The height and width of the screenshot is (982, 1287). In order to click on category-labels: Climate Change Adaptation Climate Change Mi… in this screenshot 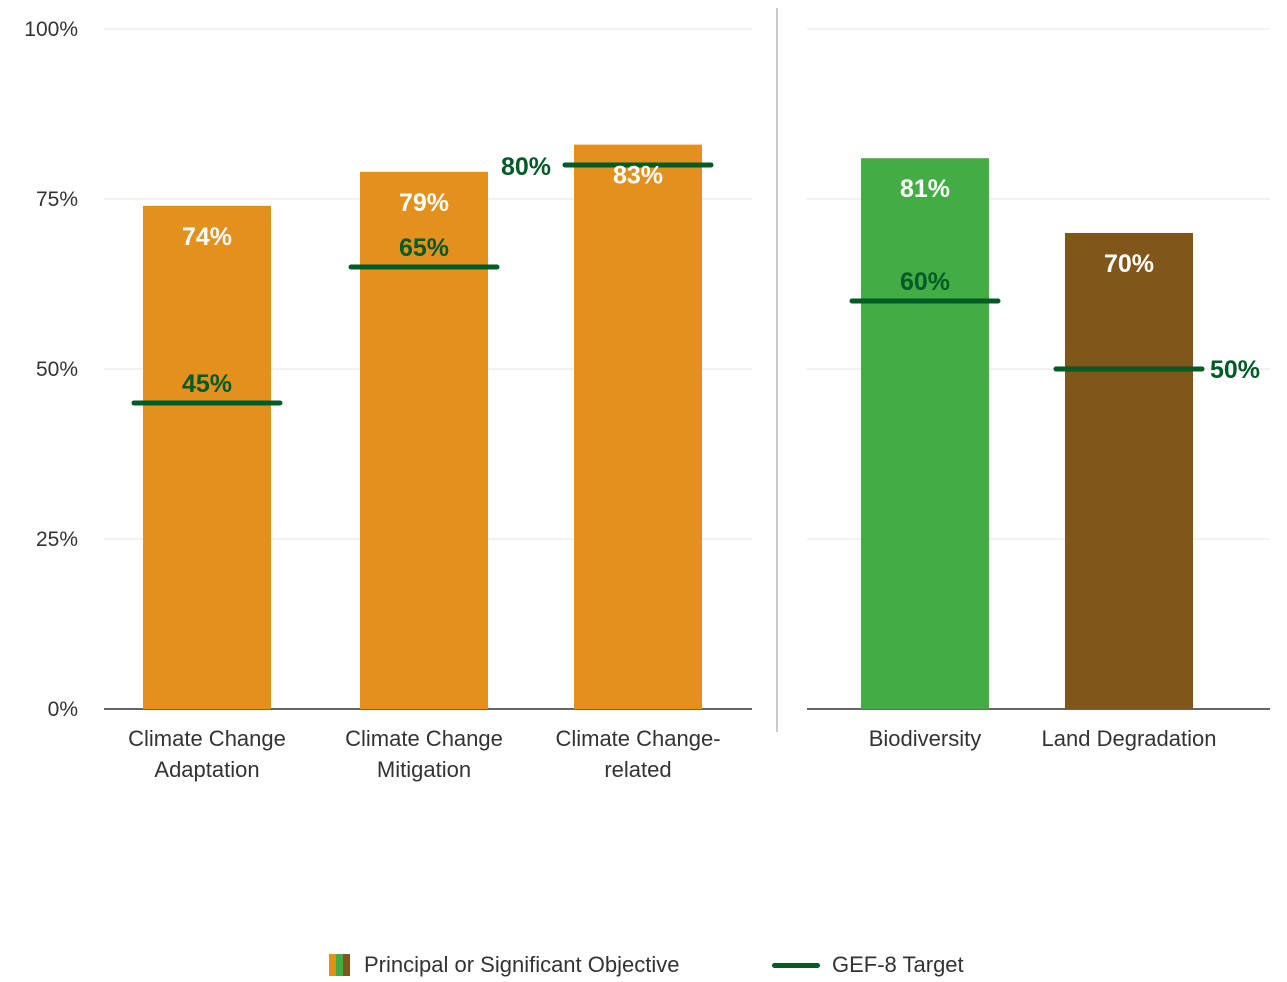, I will do `click(672, 754)`.